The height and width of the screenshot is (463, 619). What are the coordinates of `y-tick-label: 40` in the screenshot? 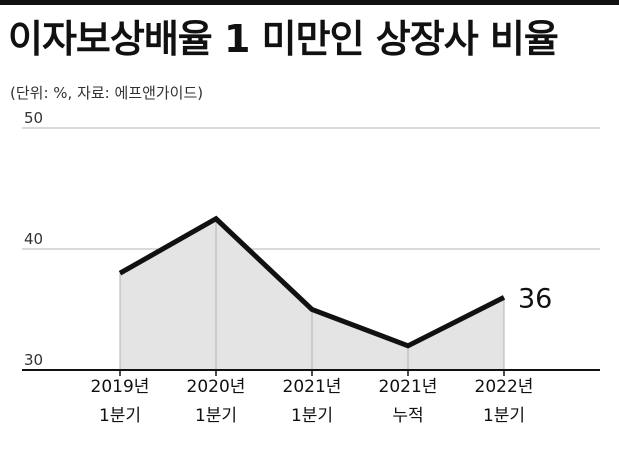 It's located at (33, 239).